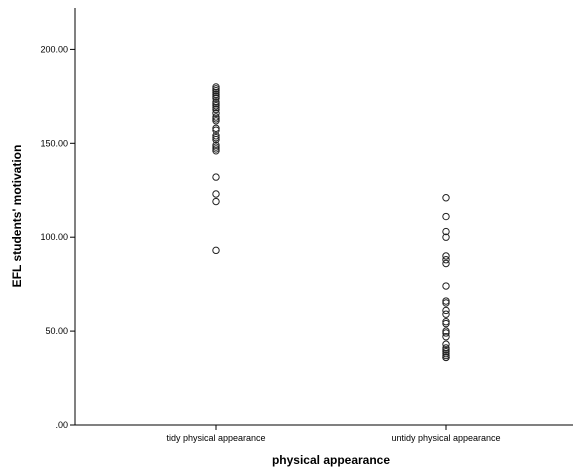 The height and width of the screenshot is (469, 574). I want to click on x-tick-label: tidy physical appearance, so click(215, 438).